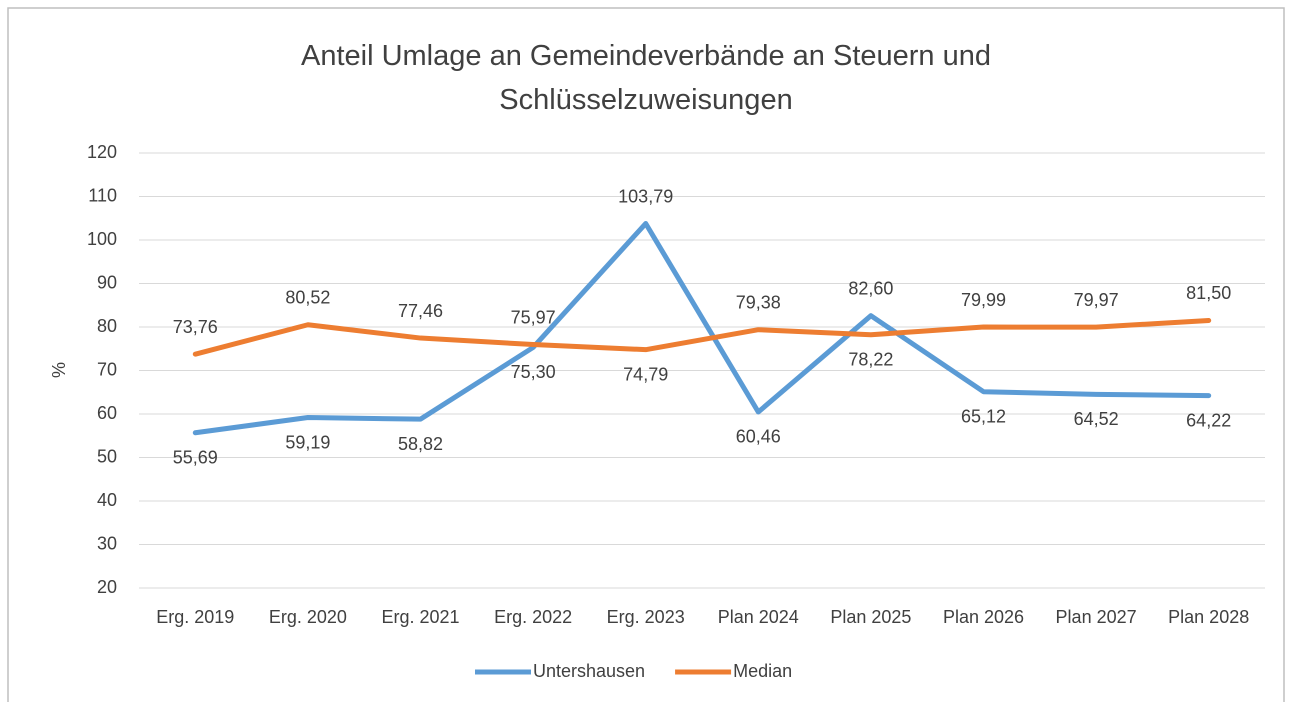  Describe the element at coordinates (195, 457) in the screenshot. I see `data-label: 55,69` at that location.